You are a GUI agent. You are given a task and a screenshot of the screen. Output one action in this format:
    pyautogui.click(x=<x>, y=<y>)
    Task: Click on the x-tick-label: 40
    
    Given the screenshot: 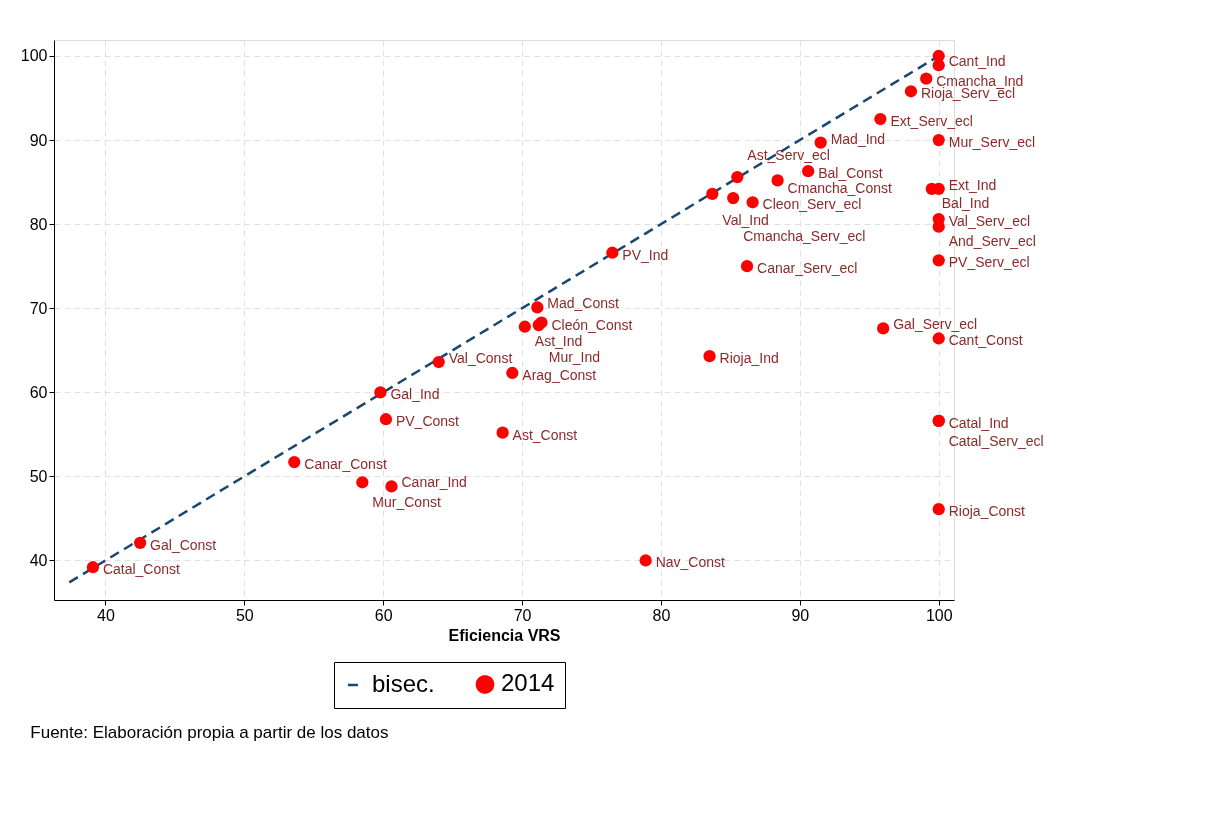 What is the action you would take?
    pyautogui.click(x=105, y=615)
    